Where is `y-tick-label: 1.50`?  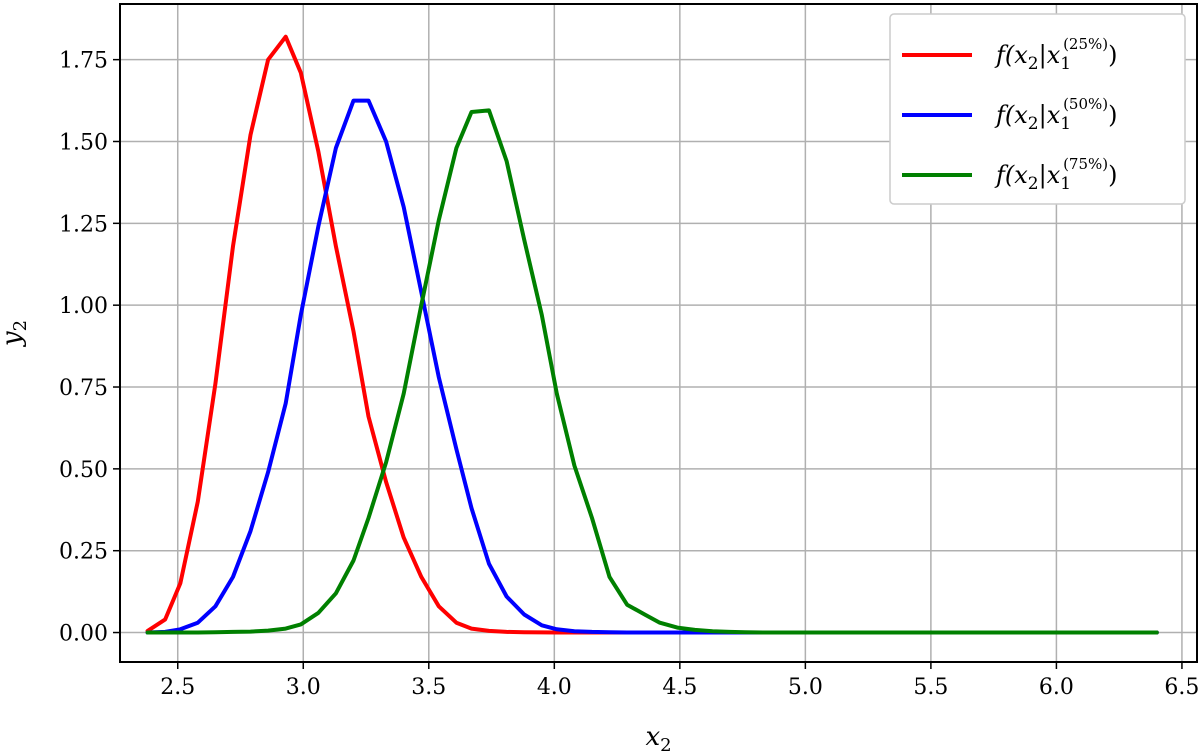
y-tick-label: 1.50 is located at coordinates (83, 142).